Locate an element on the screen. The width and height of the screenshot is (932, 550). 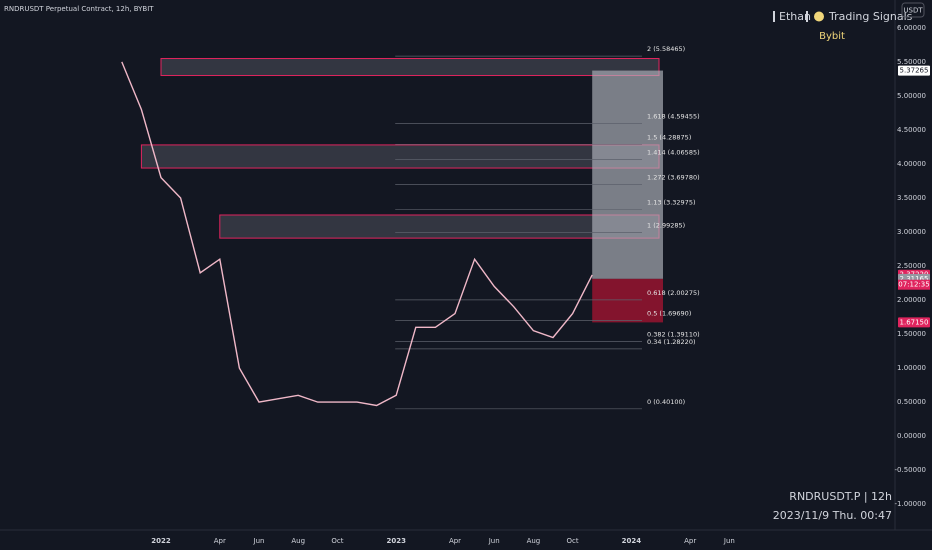
fib-label: 1.13 (3.32975) is located at coordinates (671, 203).